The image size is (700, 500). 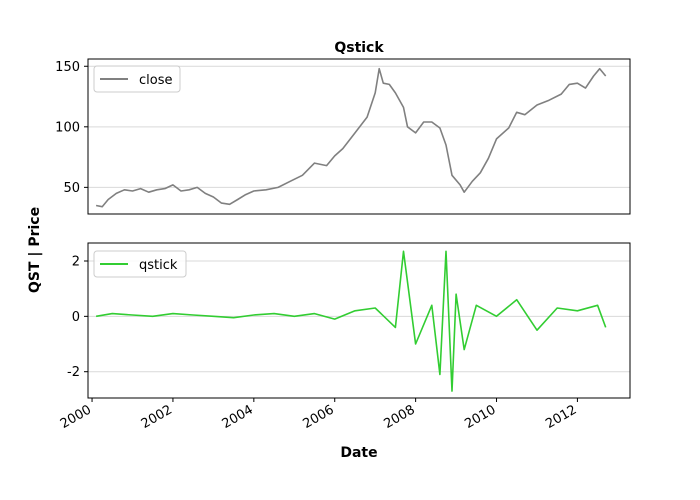 What do you see at coordinates (158, 265) in the screenshot?
I see `qstick-legend-label: qstick` at bounding box center [158, 265].